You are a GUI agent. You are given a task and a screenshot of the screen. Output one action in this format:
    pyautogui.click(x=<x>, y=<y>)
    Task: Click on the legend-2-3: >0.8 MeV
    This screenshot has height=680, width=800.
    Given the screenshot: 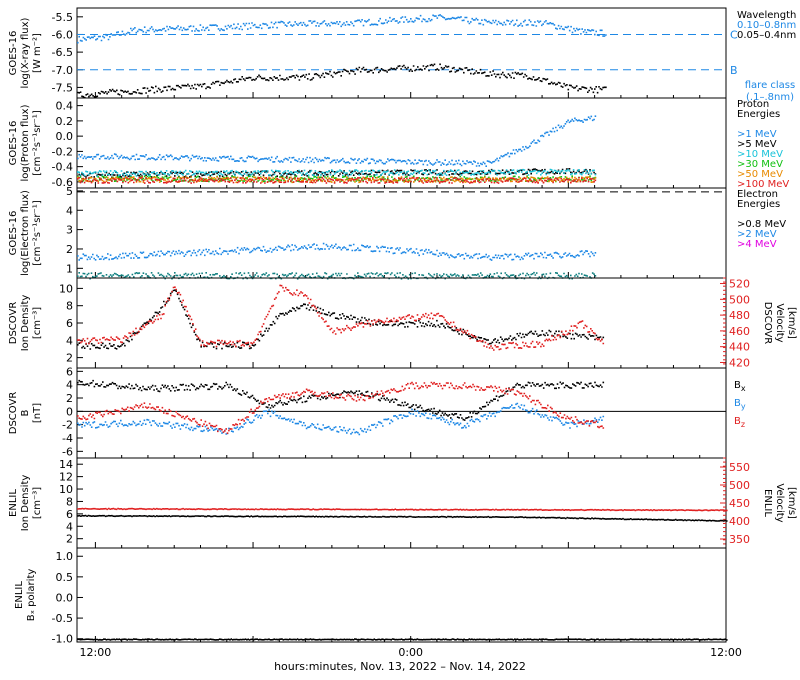 What is the action you would take?
    pyautogui.click(x=761, y=224)
    